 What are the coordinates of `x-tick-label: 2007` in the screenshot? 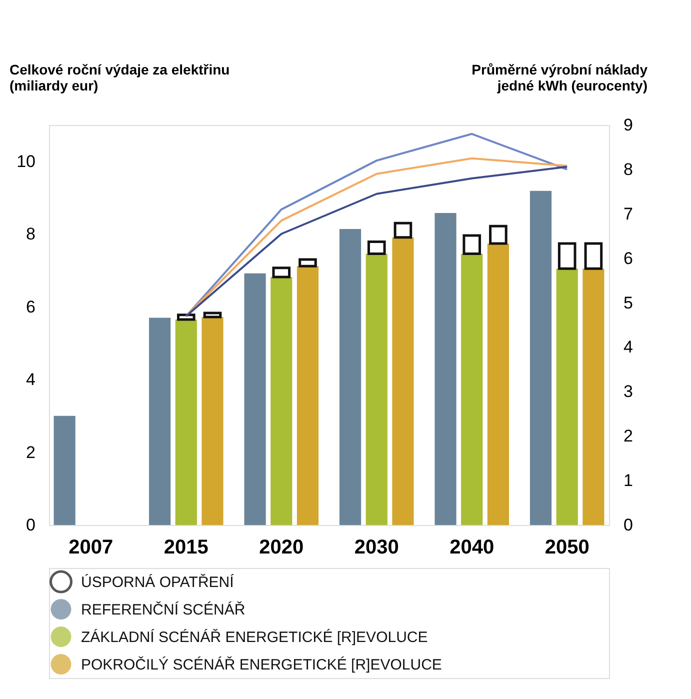 It's located at (91, 547).